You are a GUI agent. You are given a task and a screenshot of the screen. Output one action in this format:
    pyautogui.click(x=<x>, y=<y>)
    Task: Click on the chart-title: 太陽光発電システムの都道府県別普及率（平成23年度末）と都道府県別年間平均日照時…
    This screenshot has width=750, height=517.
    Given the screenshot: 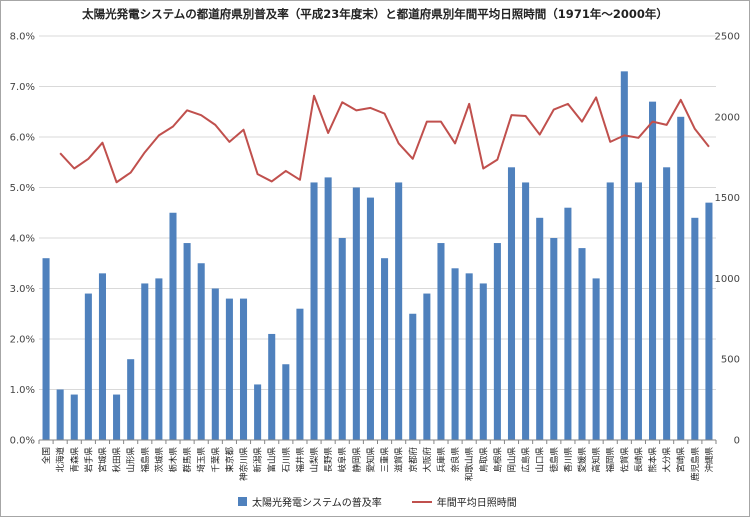 What is the action you would take?
    pyautogui.click(x=375, y=14)
    